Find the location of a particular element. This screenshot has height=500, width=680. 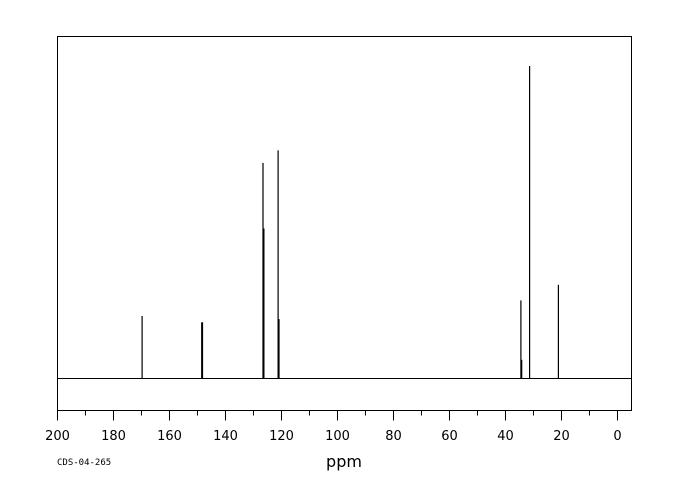

x-tick-label-160: 160 is located at coordinates (169, 436).